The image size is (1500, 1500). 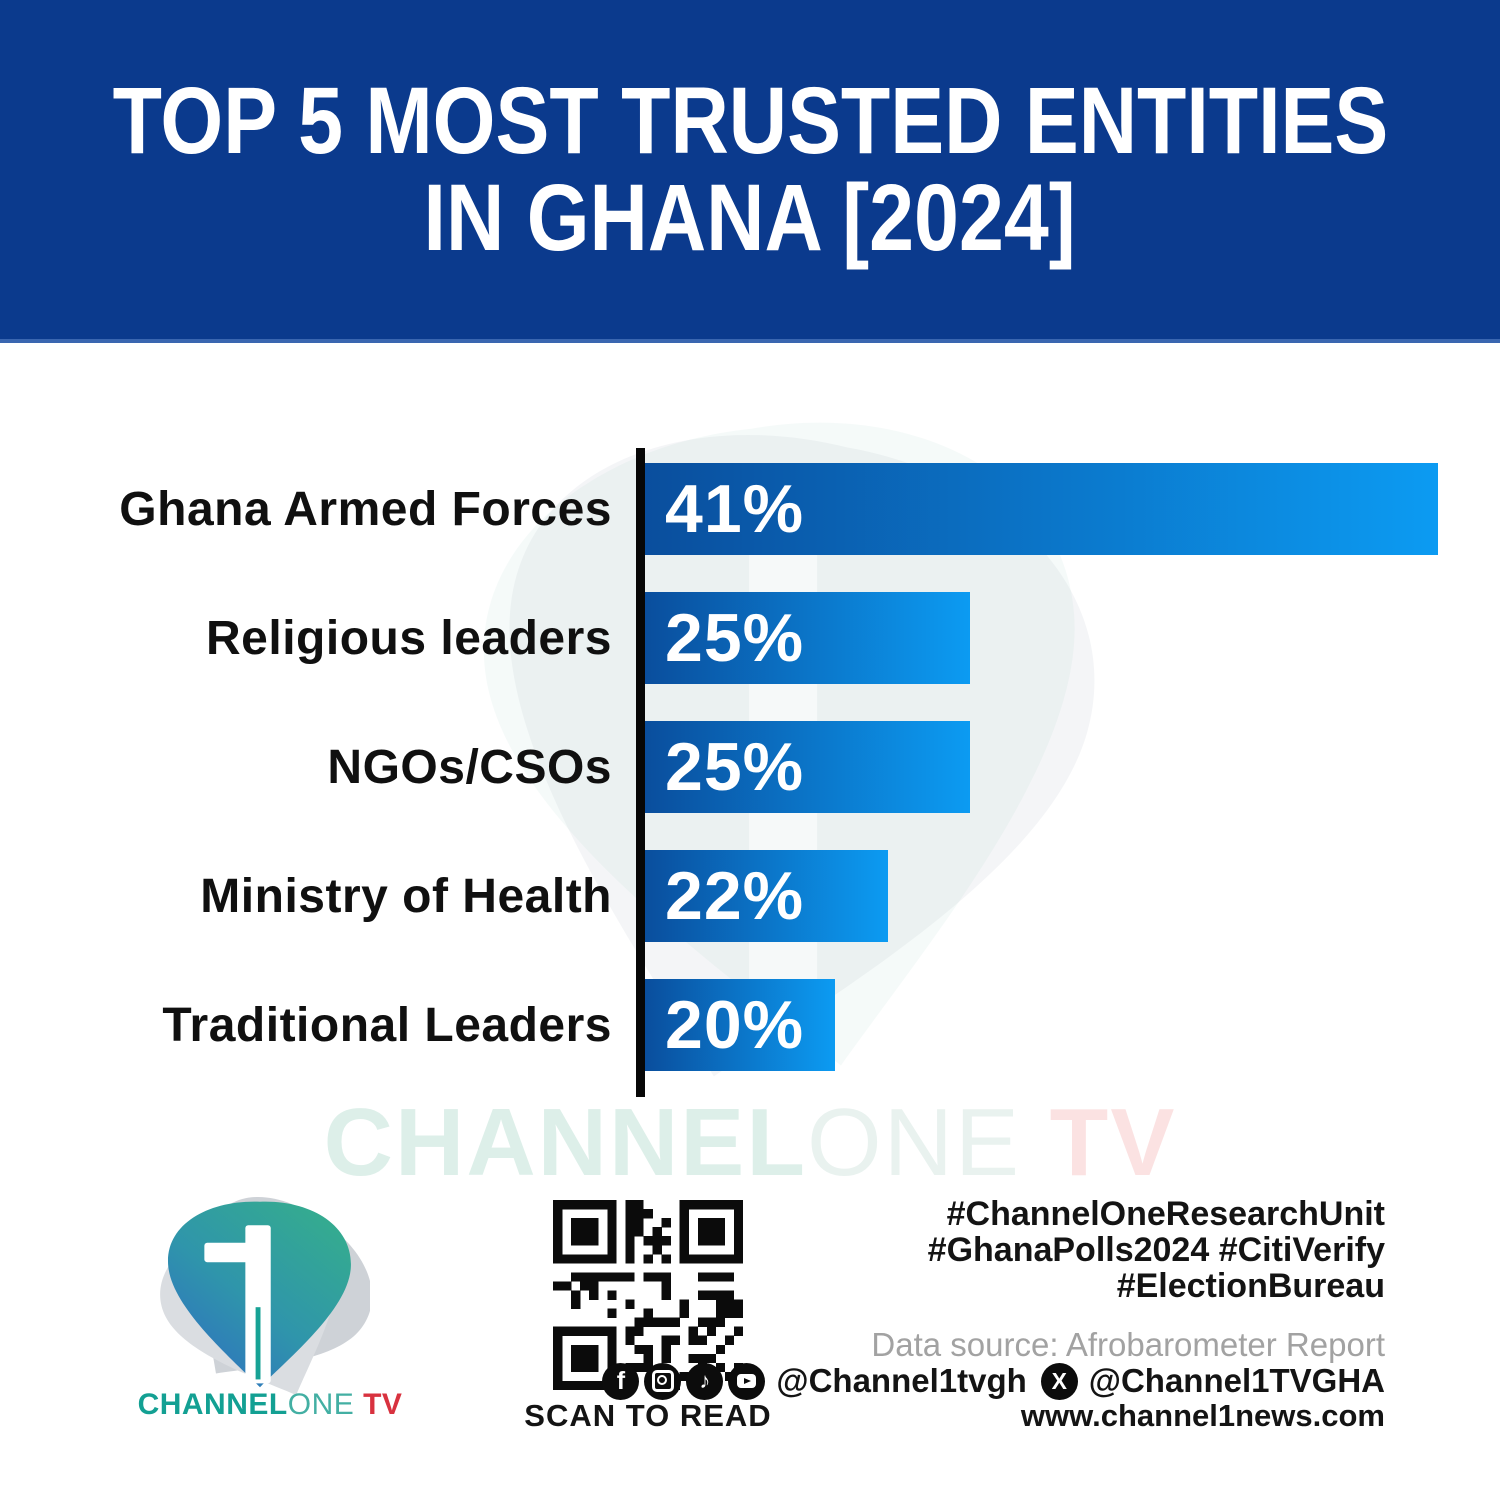 What do you see at coordinates (735, 896) in the screenshot?
I see `bar-value-label: 22%` at bounding box center [735, 896].